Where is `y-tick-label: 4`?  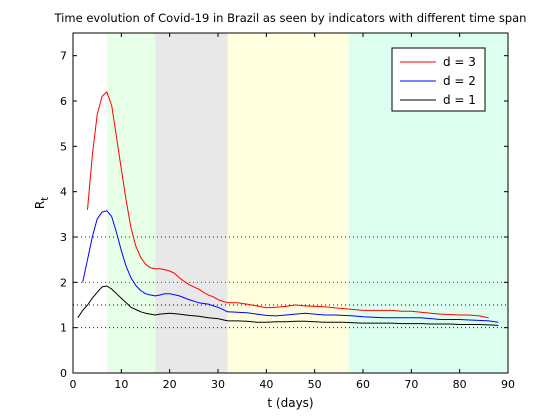 y-tick-label: 4 is located at coordinates (63, 192).